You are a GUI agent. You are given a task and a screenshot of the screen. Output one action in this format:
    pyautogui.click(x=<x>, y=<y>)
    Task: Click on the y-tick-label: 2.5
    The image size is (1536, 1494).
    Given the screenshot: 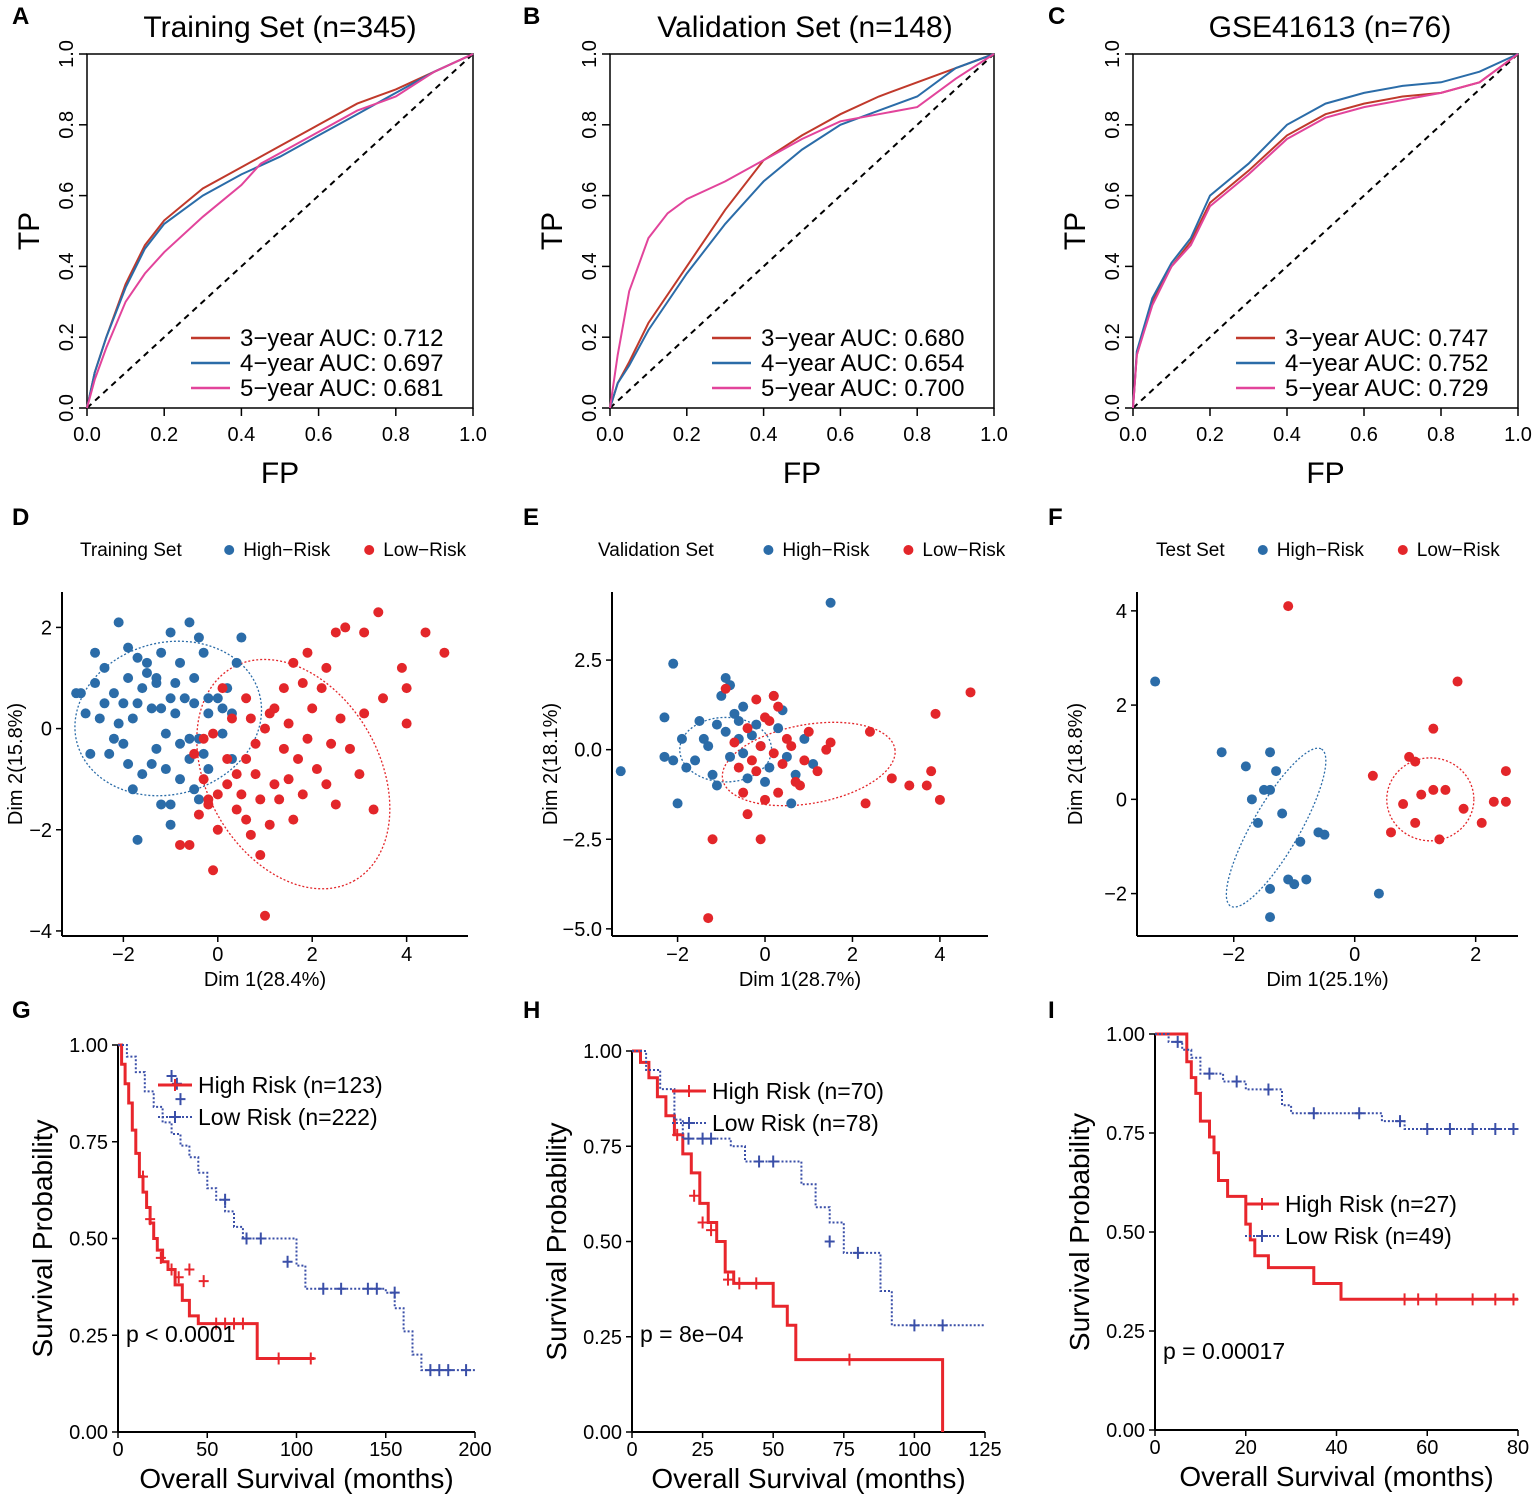 What is the action you would take?
    pyautogui.click(x=588, y=661)
    